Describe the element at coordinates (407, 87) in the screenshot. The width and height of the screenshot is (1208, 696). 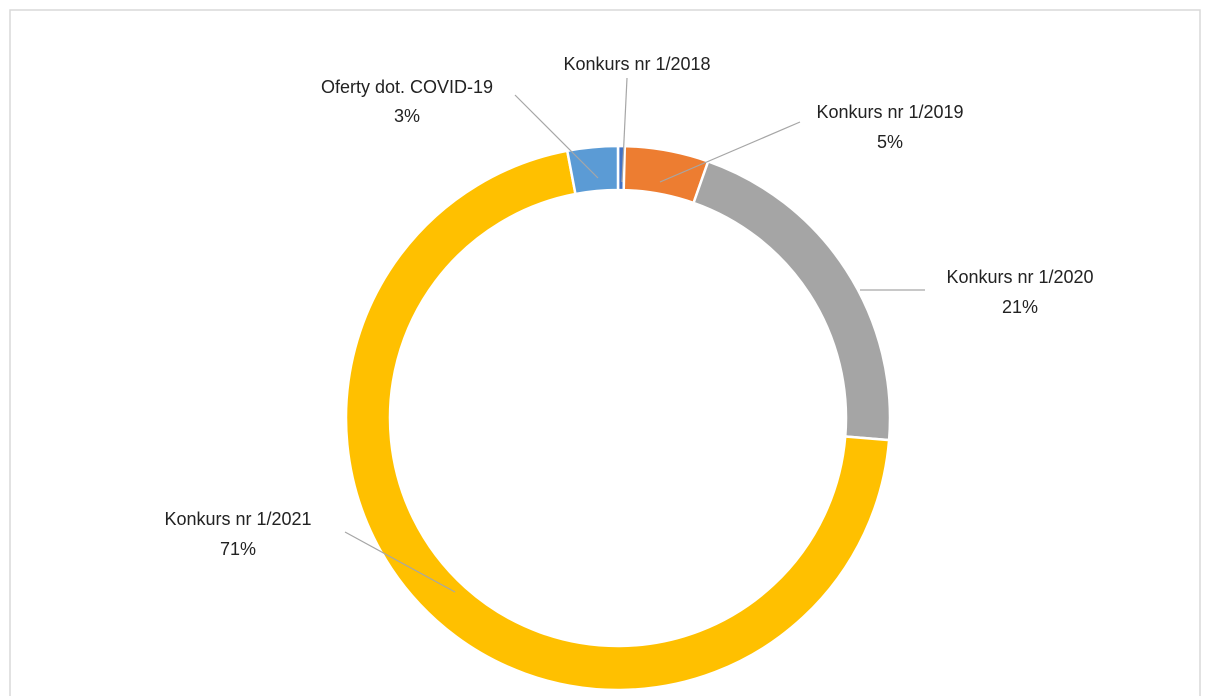
I see `data-label-name: Oferty dot. COVID-19` at that location.